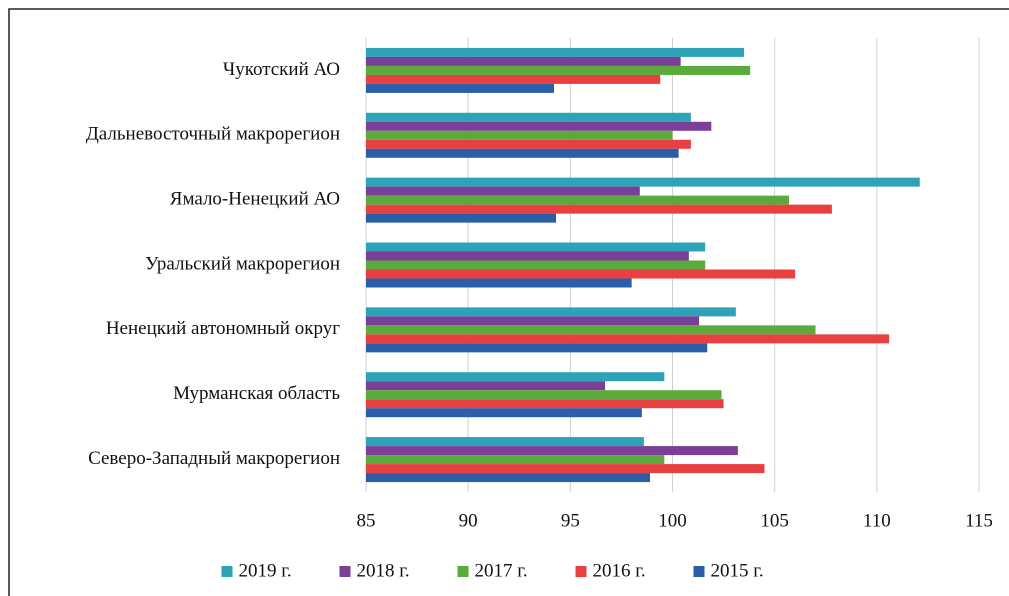 Image resolution: width=1009 pixels, height=596 pixels. I want to click on y-tick-label: Мурманская область, so click(256, 393).